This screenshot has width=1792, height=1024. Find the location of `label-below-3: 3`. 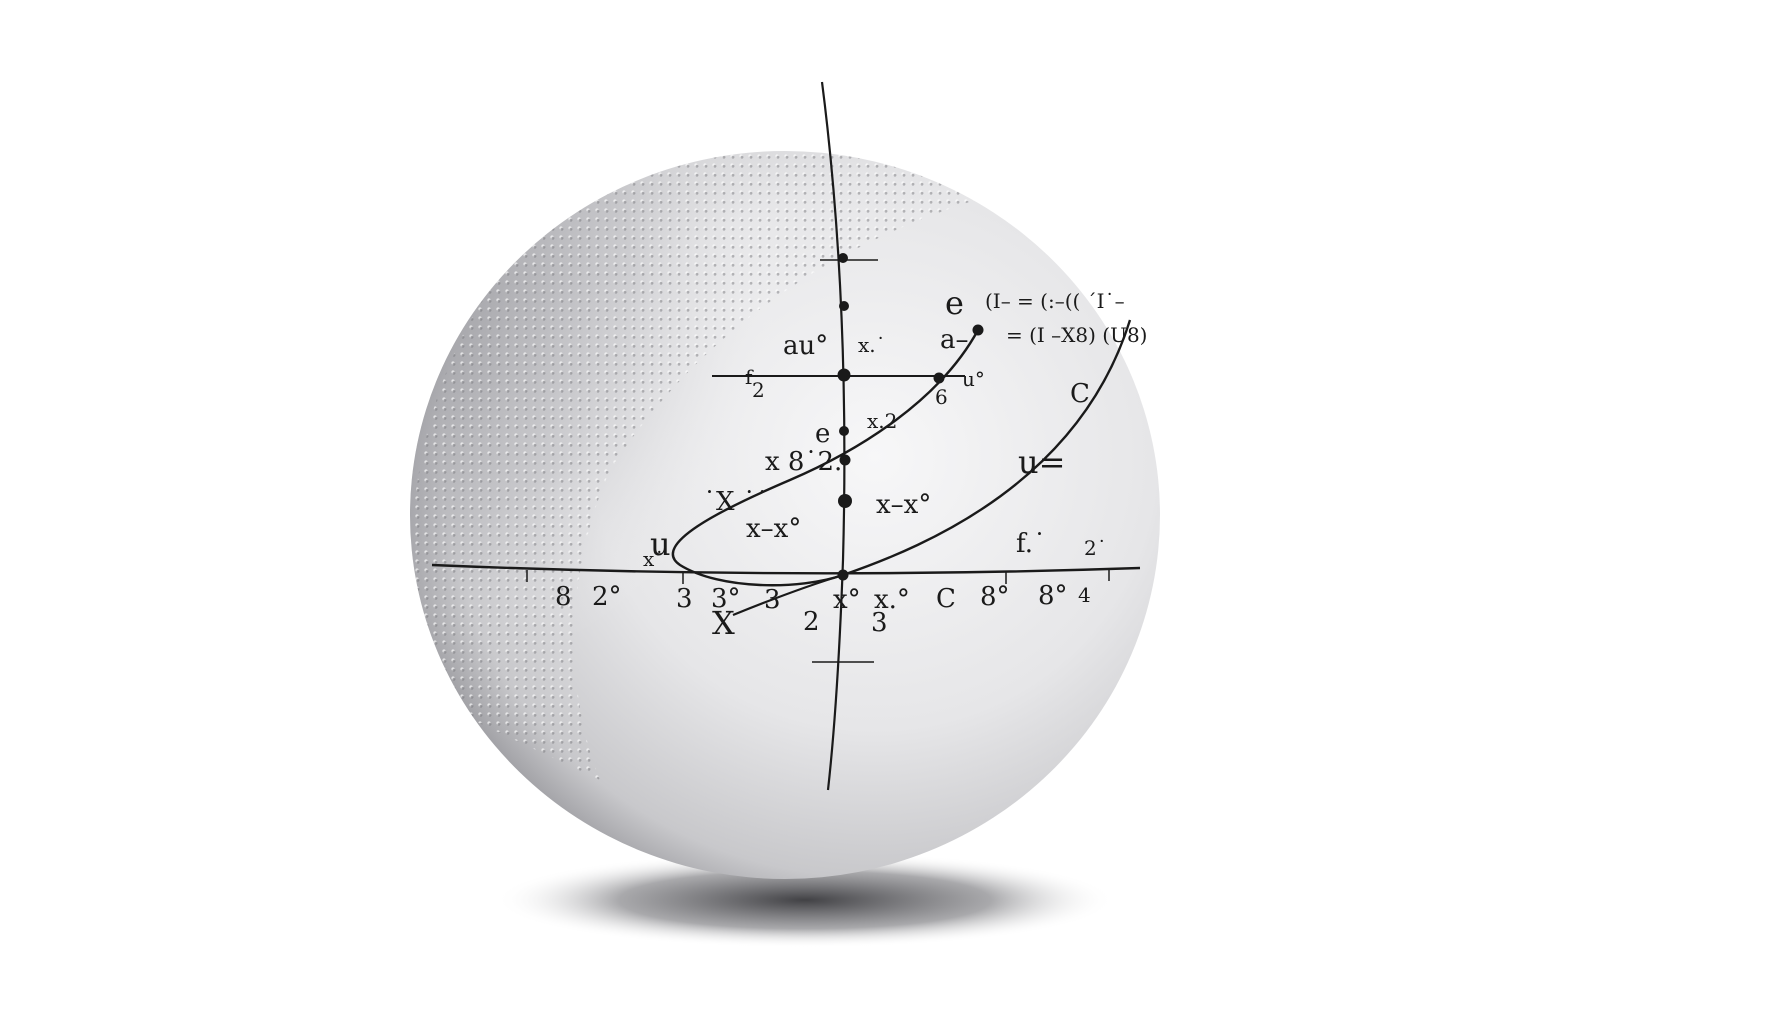

label-below-3: 3 is located at coordinates (879, 623).